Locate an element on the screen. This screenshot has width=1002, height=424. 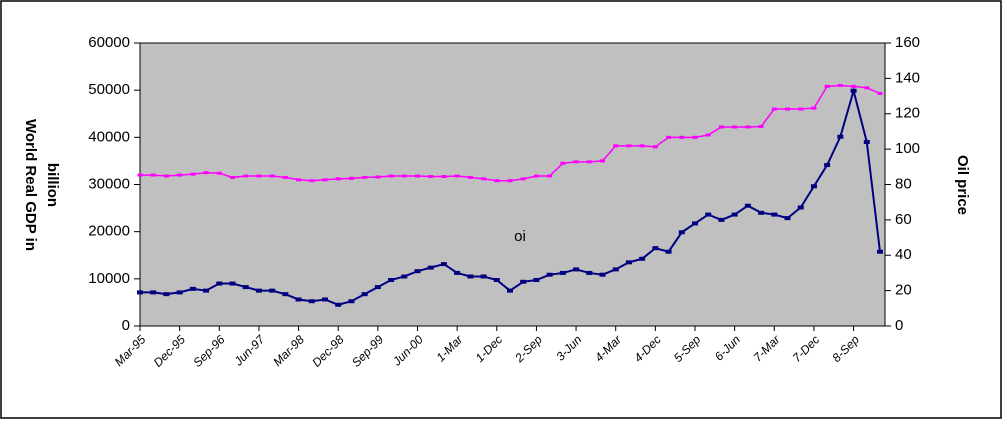
y-tick-label: 50000 is located at coordinates (109, 89).